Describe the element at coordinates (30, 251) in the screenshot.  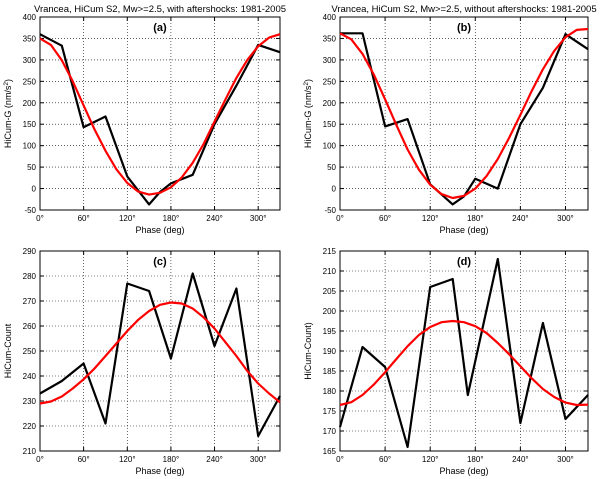
I see `y-tick-label: 290` at that location.